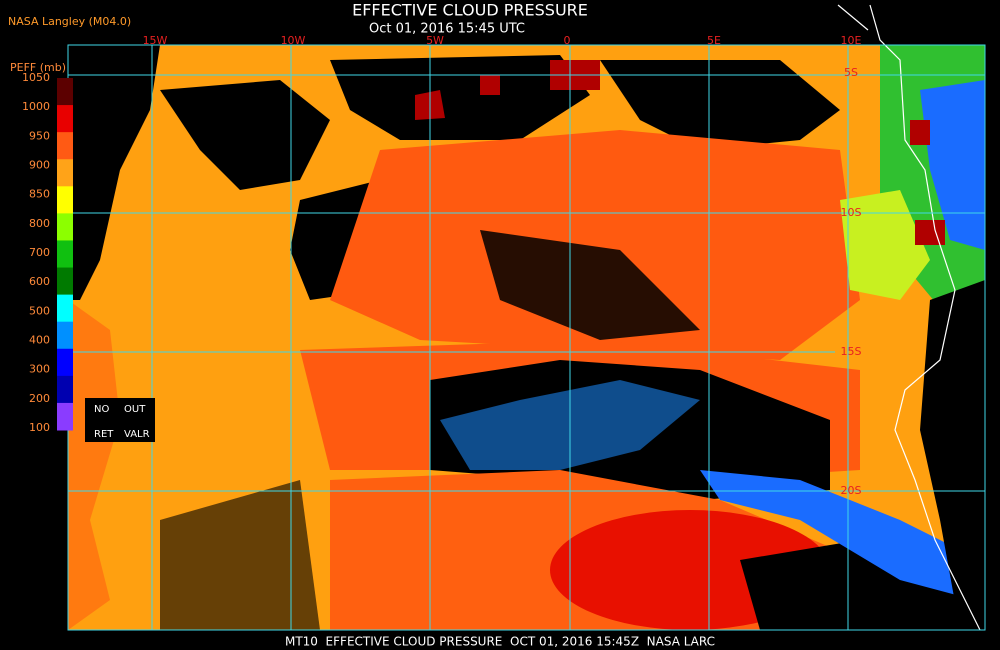 The width and height of the screenshot is (1000, 650). What do you see at coordinates (135, 409) in the screenshot?
I see `flag-label: OUT` at bounding box center [135, 409].